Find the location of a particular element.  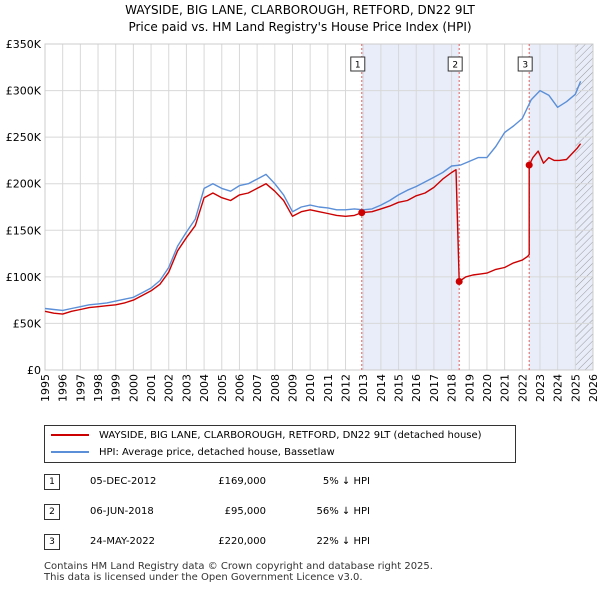

x-tick-label: 2016 is located at coordinates (416, 388).